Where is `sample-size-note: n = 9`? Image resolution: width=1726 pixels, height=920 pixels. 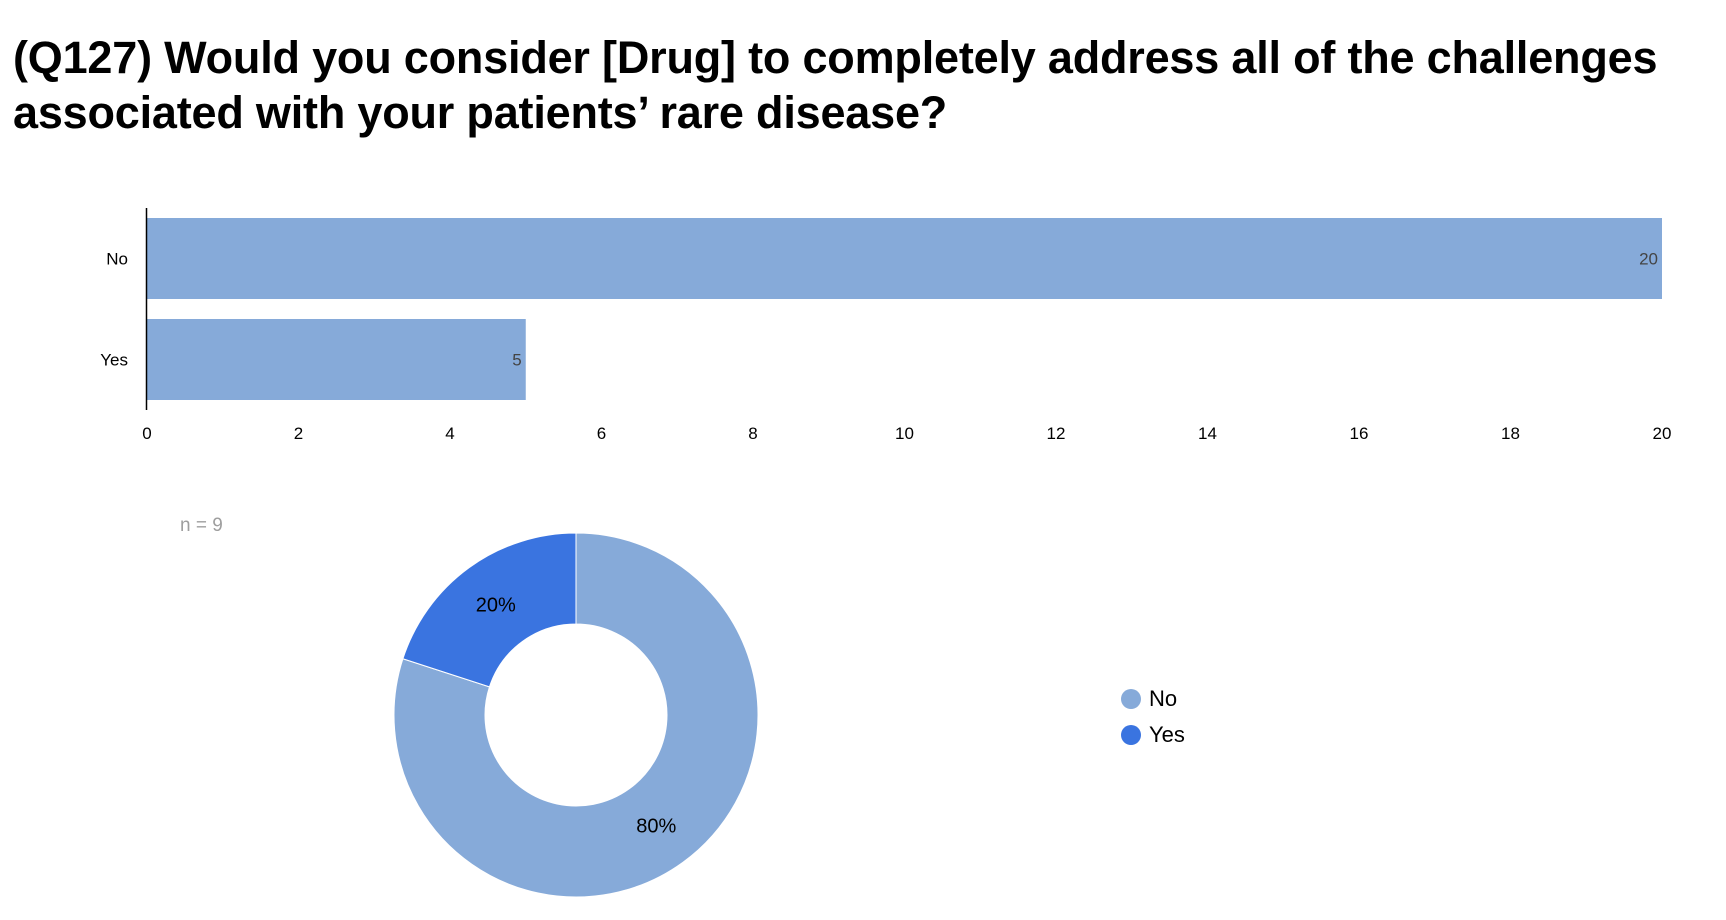
sample-size-note: n = 9 is located at coordinates (201, 525).